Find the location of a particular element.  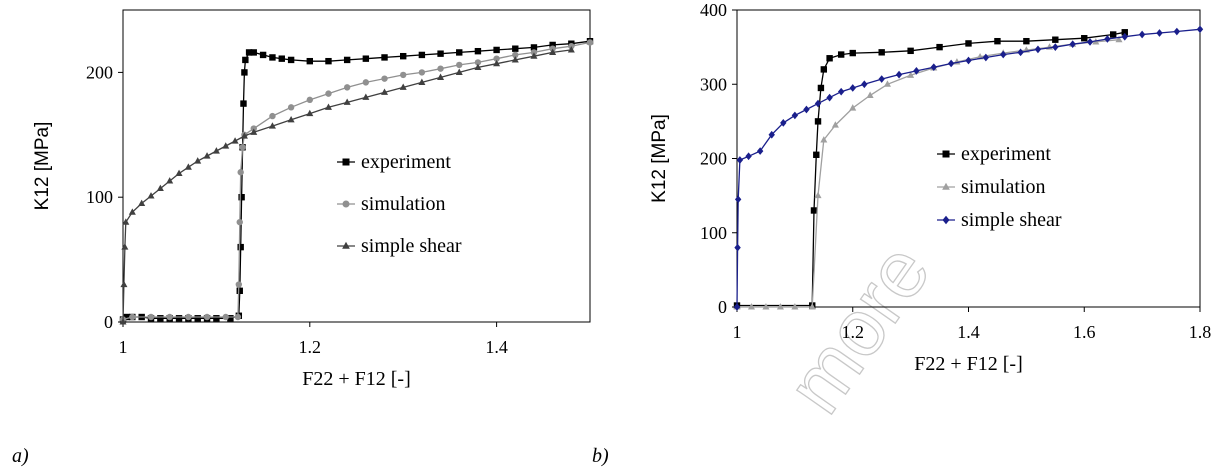

x-tick-label: 1.4 is located at coordinates (968, 332).